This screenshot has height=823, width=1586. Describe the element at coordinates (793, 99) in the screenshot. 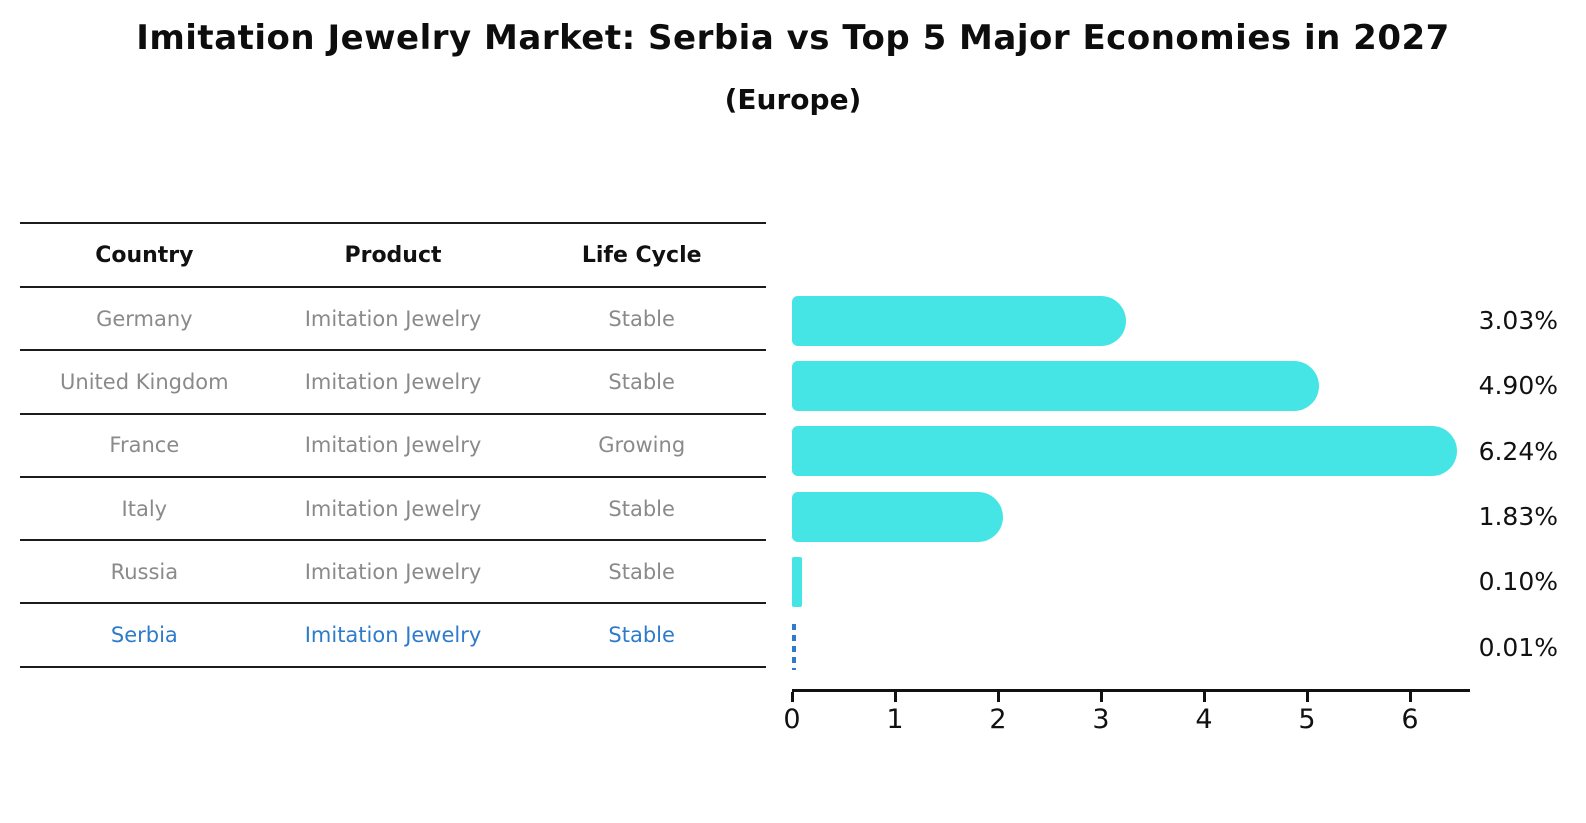

I see `chart-subtitle: (Europe)` at that location.